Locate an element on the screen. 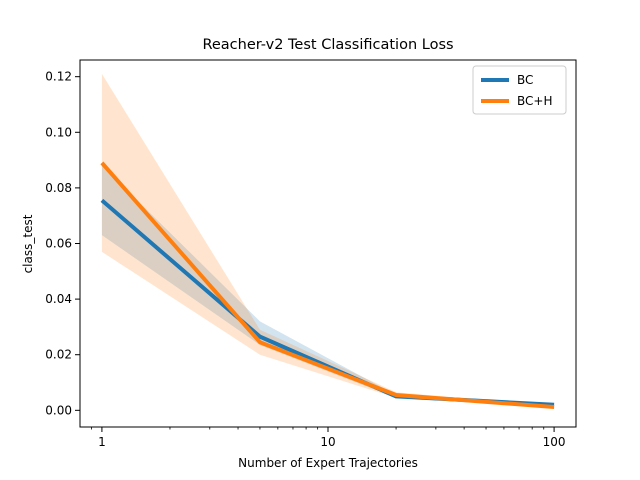 The width and height of the screenshot is (640, 480). y-tick-label: 0.02 is located at coordinates (58, 355).